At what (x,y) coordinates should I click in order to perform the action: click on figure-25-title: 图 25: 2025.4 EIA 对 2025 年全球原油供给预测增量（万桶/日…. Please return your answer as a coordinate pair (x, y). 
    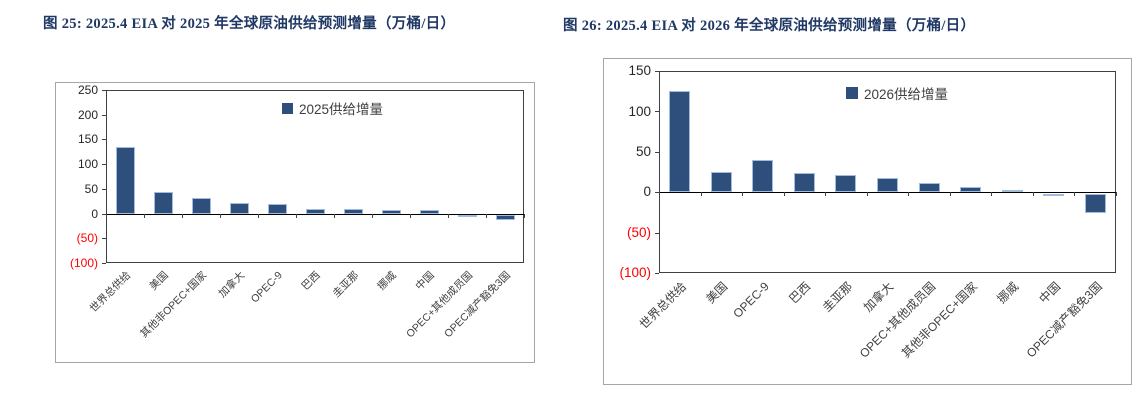
    Looking at the image, I should click on (249, 24).